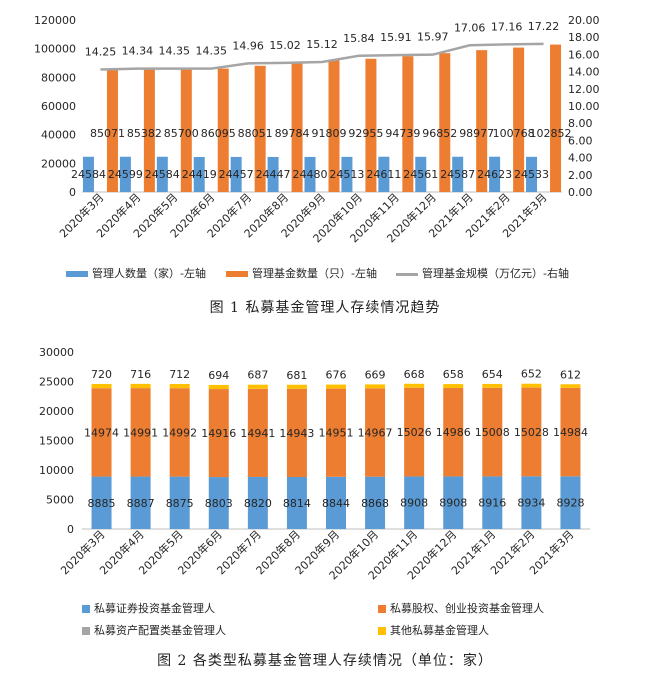 The image size is (650, 689). What do you see at coordinates (257, 375) in the screenshot?
I see `data-label-other: 687` at bounding box center [257, 375].